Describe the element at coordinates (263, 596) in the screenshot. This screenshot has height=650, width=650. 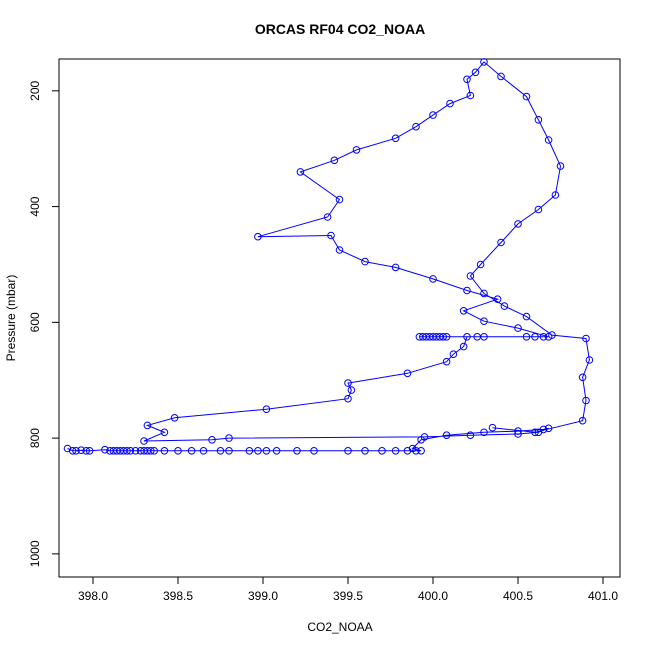
I see `x-tick-label: 399.0` at that location.